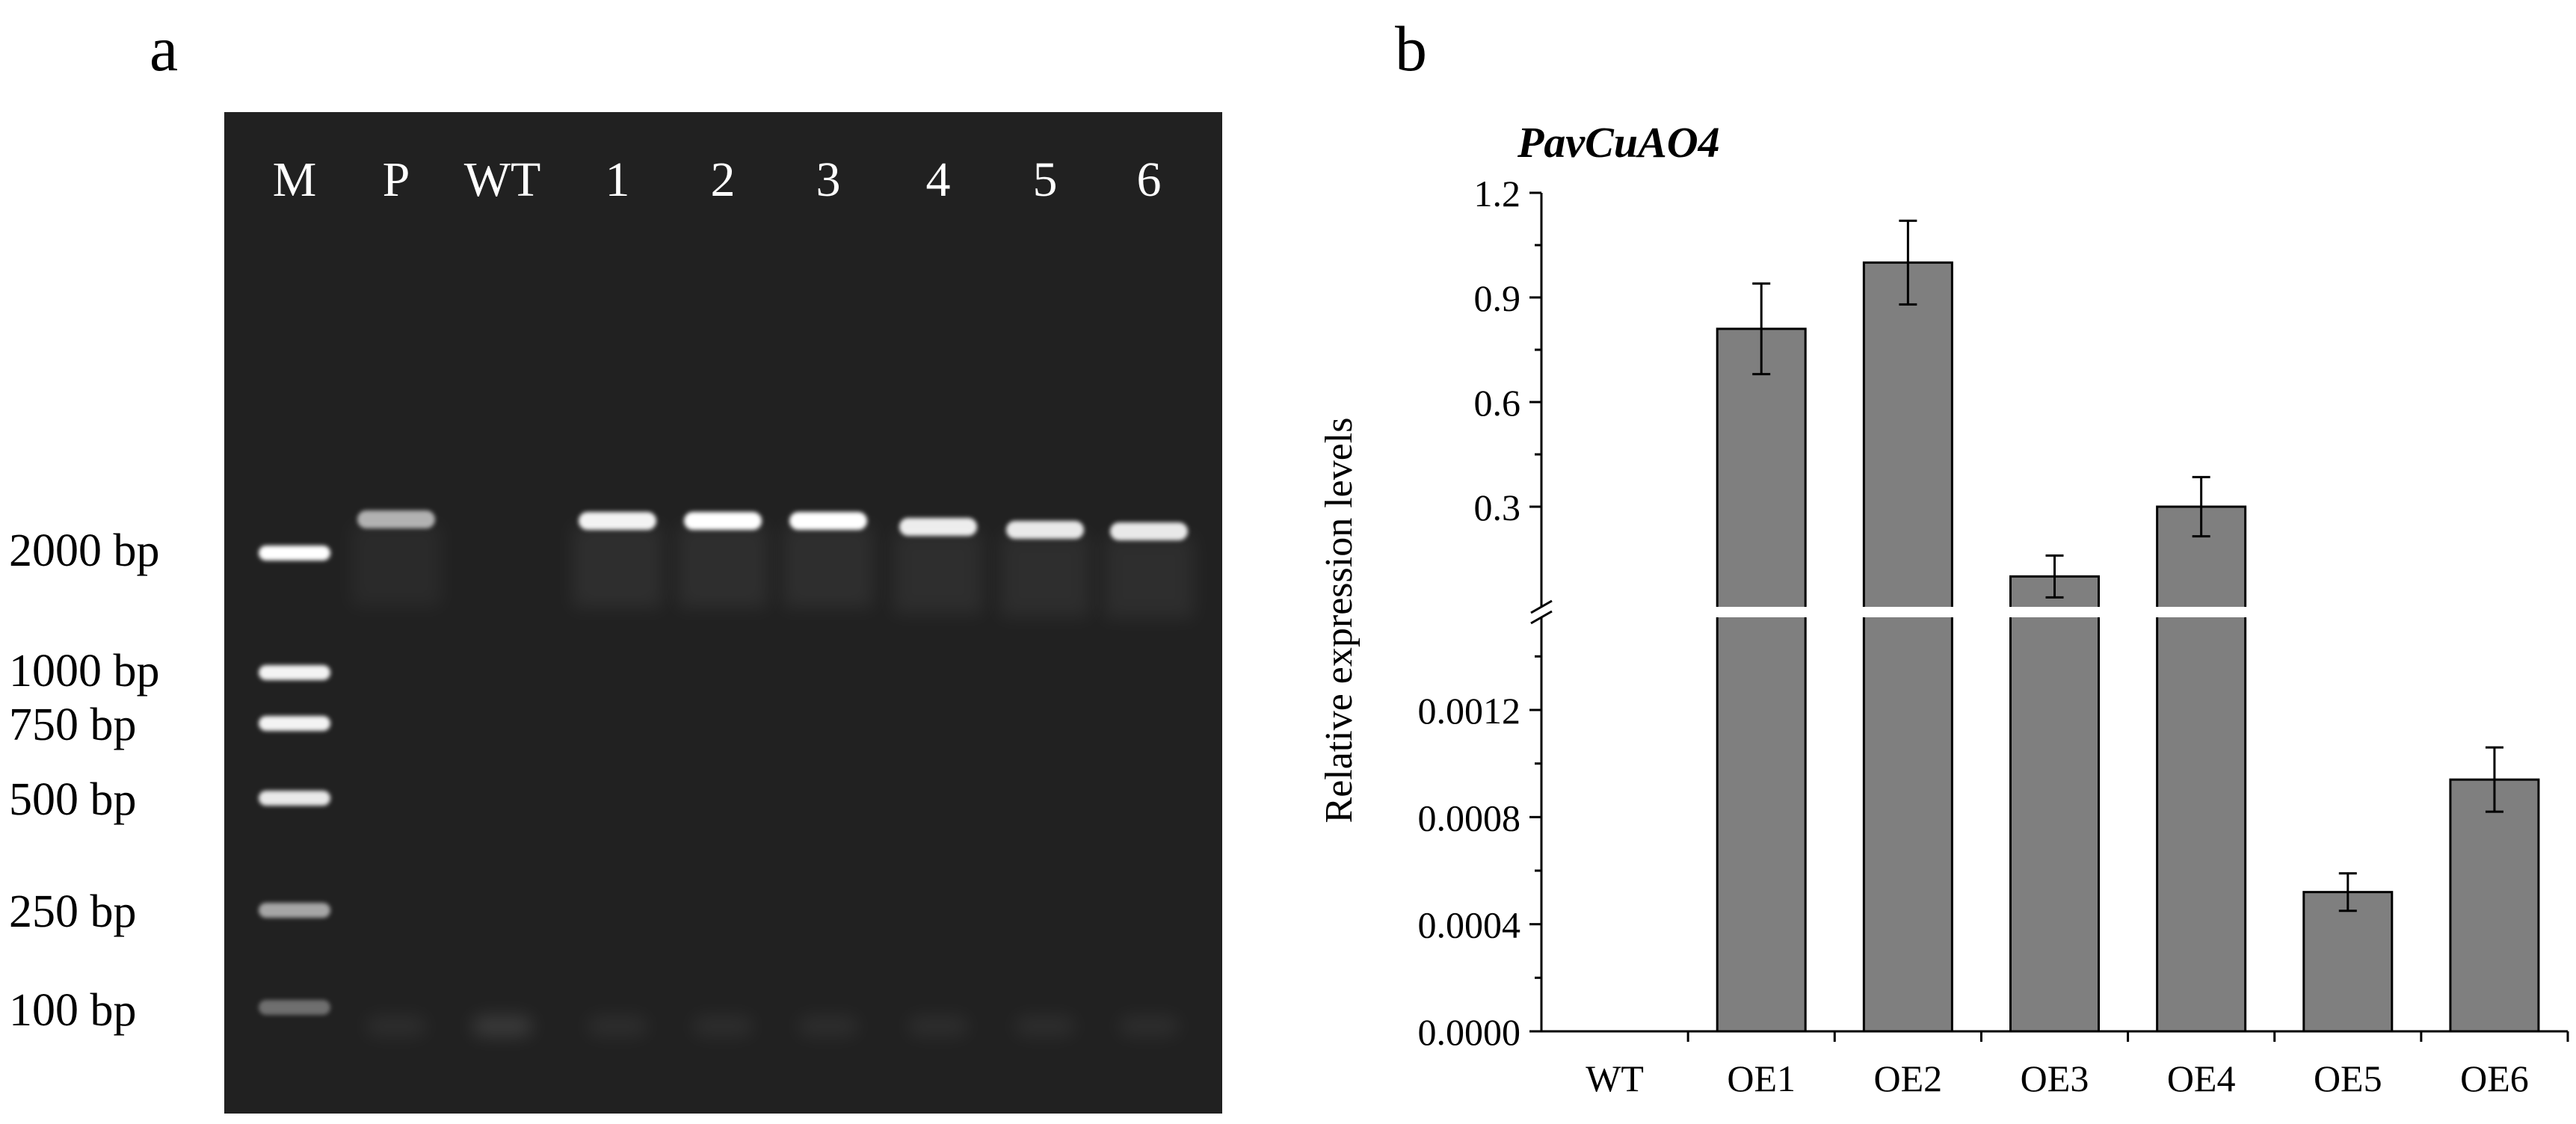 Image resolution: width=2576 pixels, height=1124 pixels. Describe the element at coordinates (618, 179) in the screenshot. I see `lane-label-1: 1` at that location.